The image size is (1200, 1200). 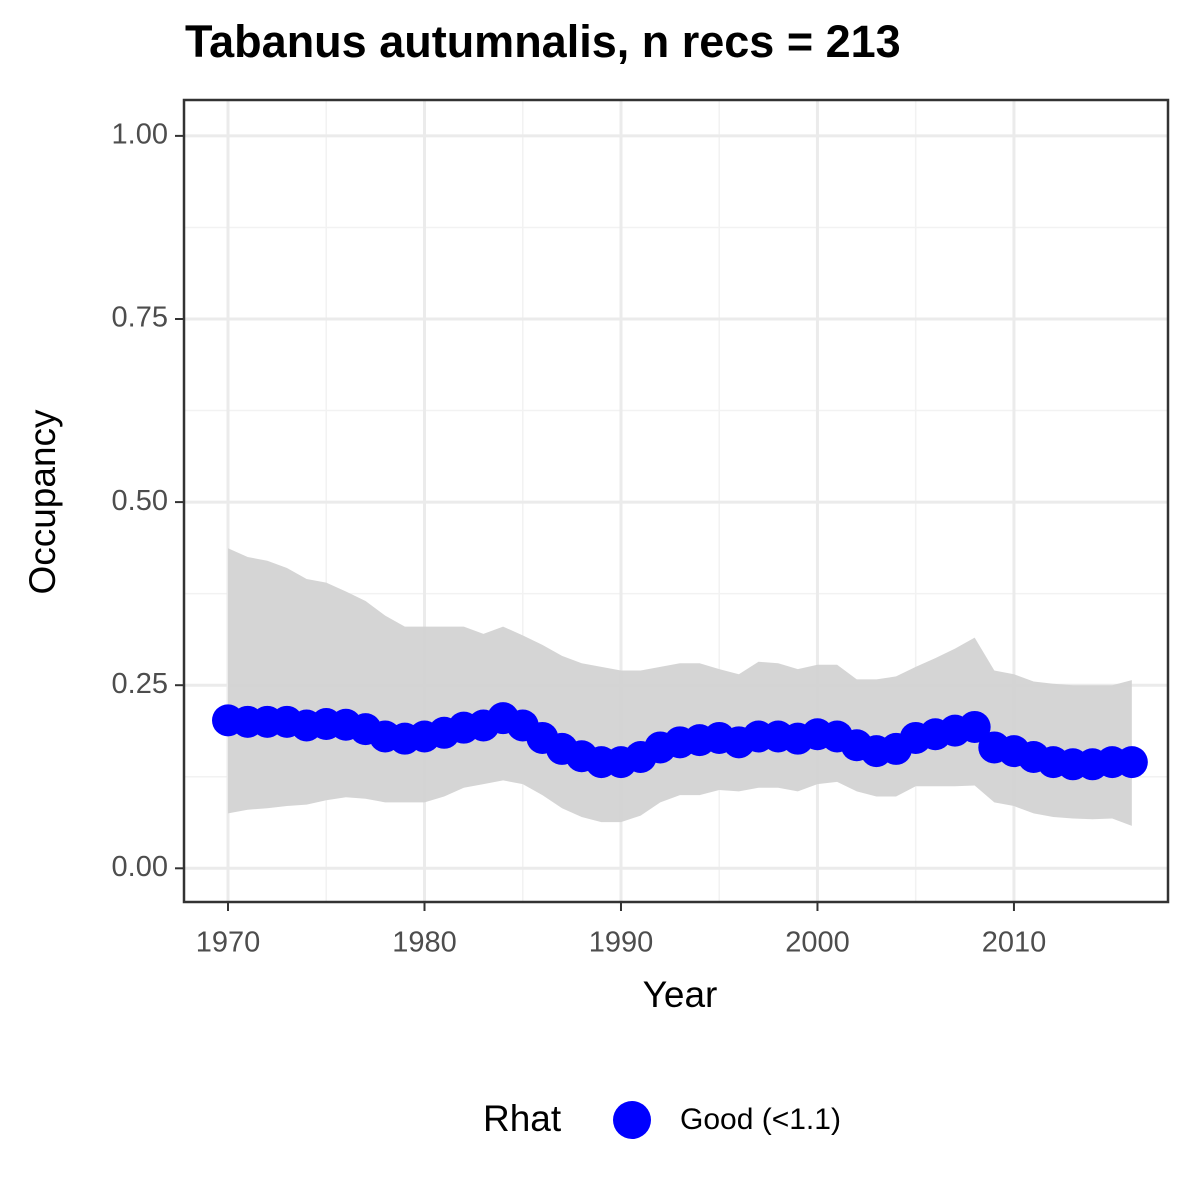 I want to click on x-tick-label: 1980, so click(x=424, y=943).